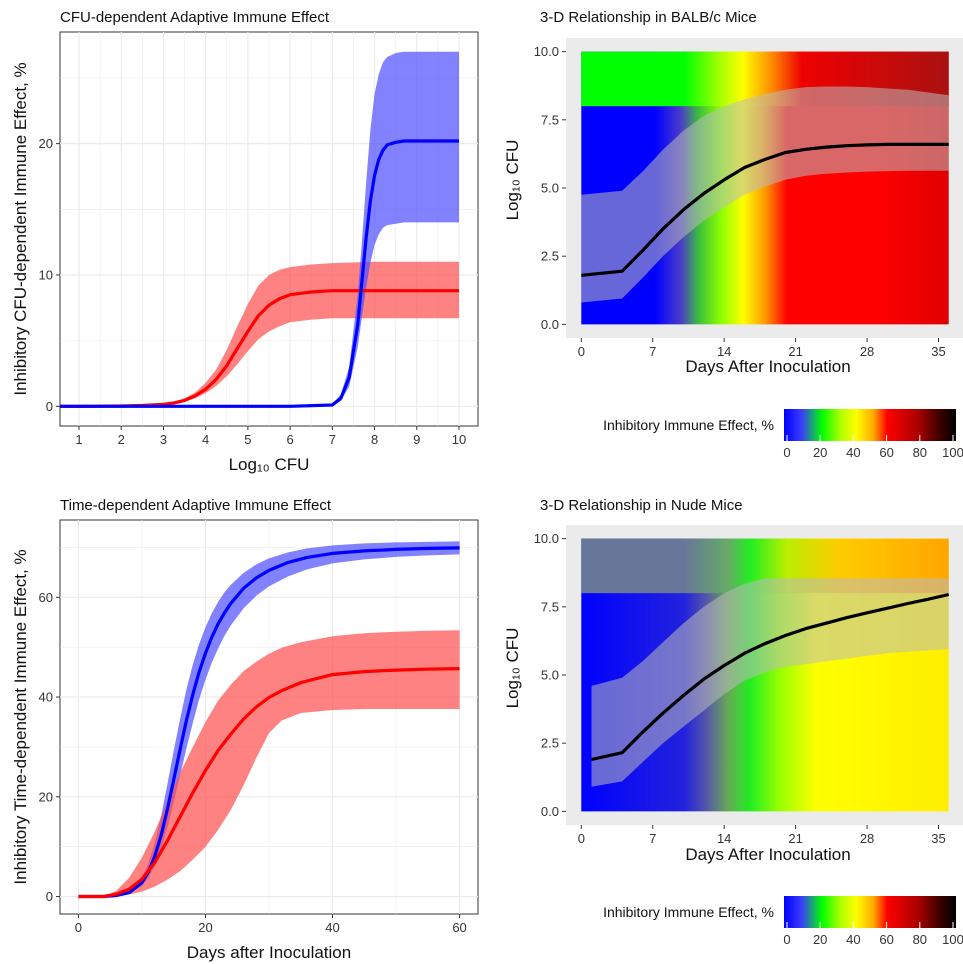 This screenshot has height=964, width=963. I want to click on y-tick-label: 60, so click(46, 597).